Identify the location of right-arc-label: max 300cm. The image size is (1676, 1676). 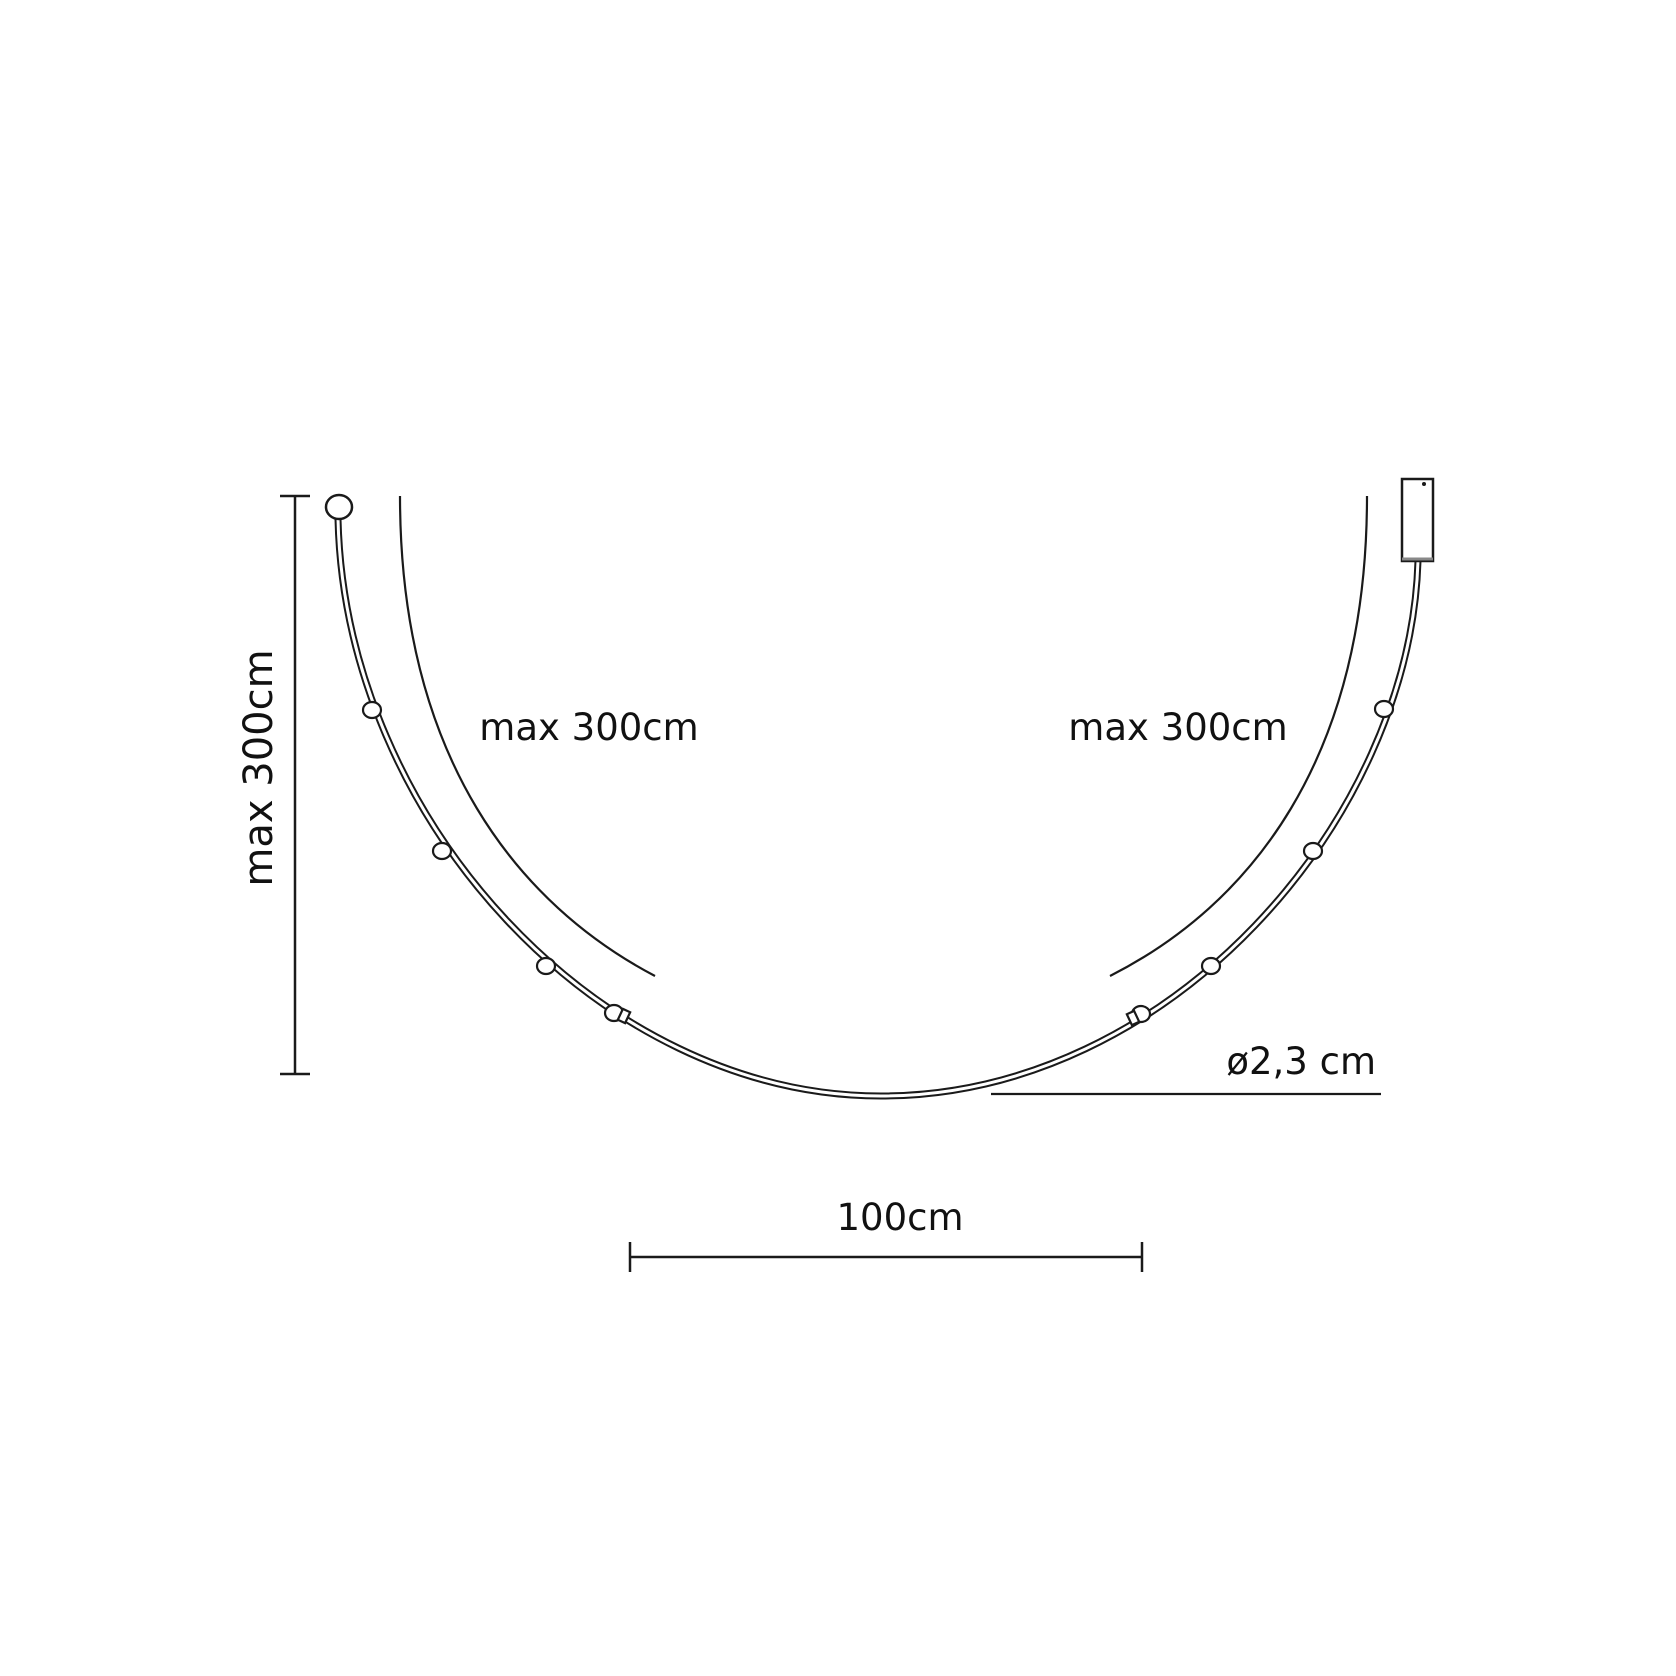
(1177, 727).